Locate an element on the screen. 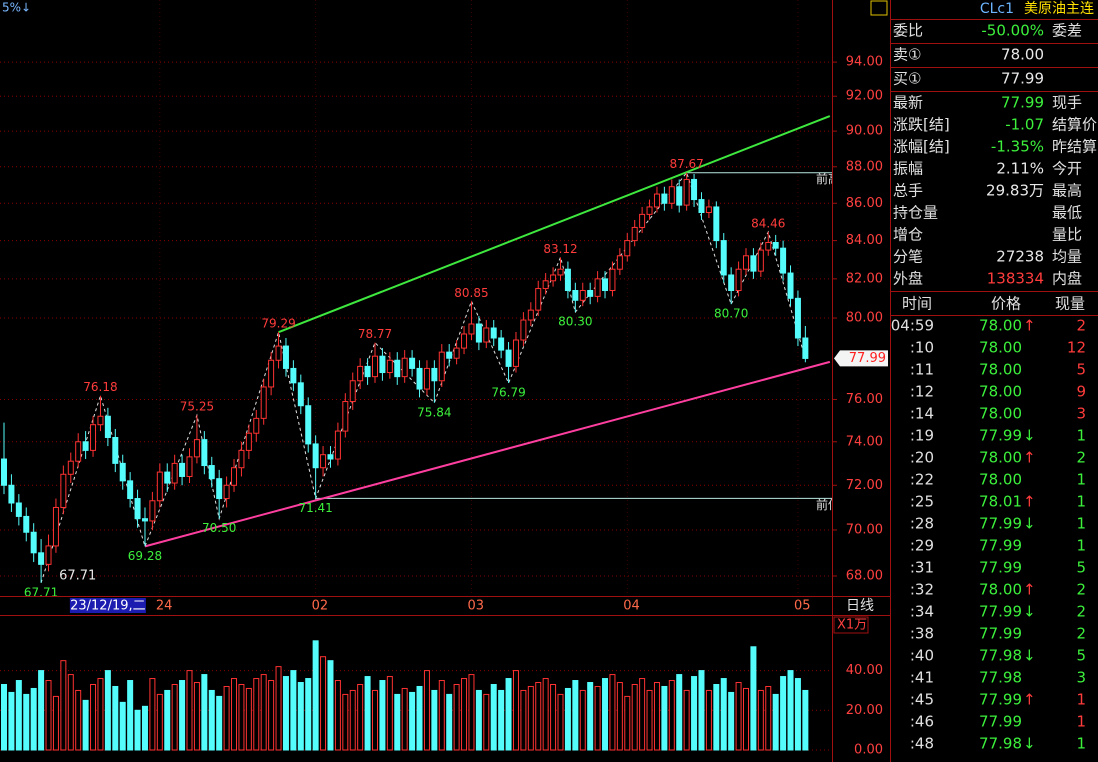 The width and height of the screenshot is (1098, 762). y-tick-label: 90.00 is located at coordinates (864, 131).